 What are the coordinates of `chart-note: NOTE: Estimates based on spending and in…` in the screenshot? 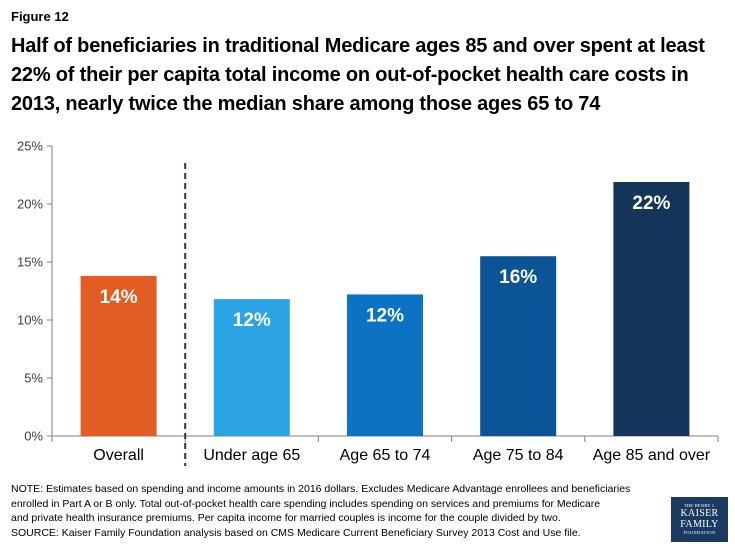 It's located at (331, 511).